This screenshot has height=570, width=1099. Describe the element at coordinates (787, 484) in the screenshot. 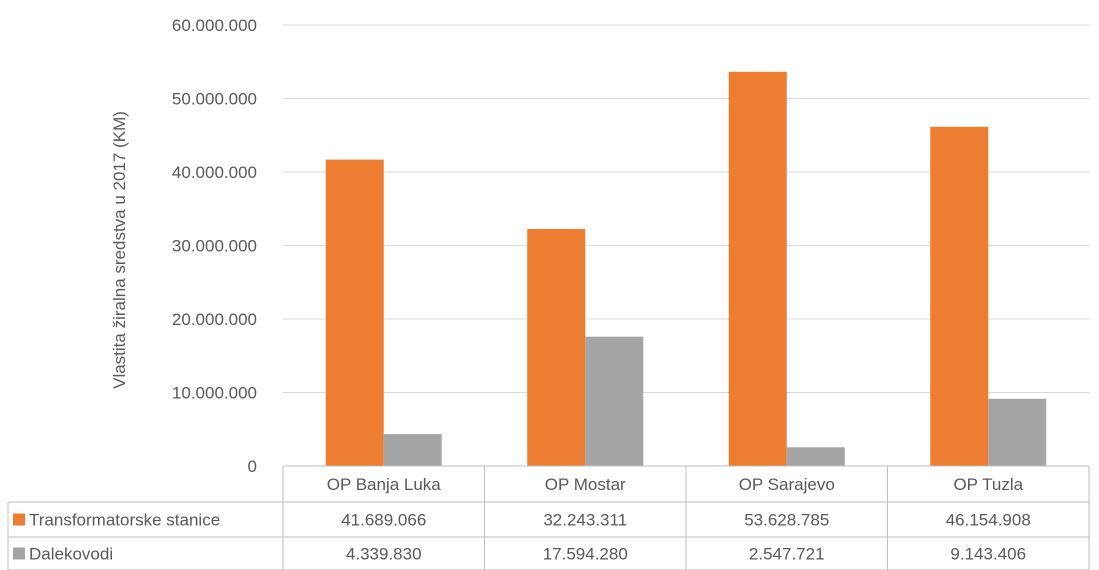

I see `category-label: OP Sarajevo` at that location.